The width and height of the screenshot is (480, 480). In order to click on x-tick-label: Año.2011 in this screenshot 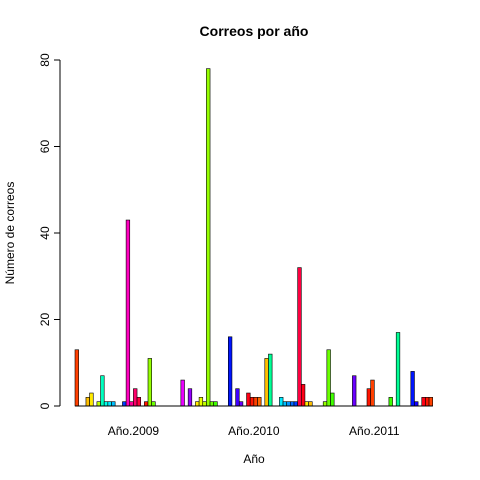, I will do `click(374, 431)`.